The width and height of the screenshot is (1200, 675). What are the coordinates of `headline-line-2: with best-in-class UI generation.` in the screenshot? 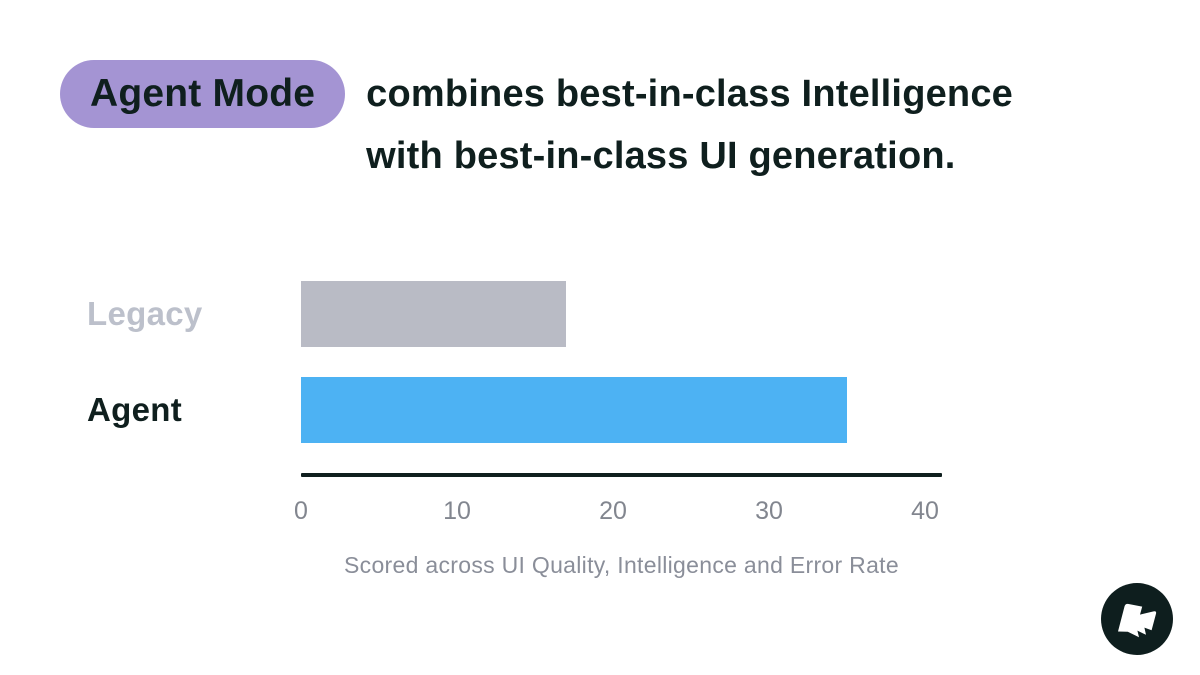 It's located at (661, 156).